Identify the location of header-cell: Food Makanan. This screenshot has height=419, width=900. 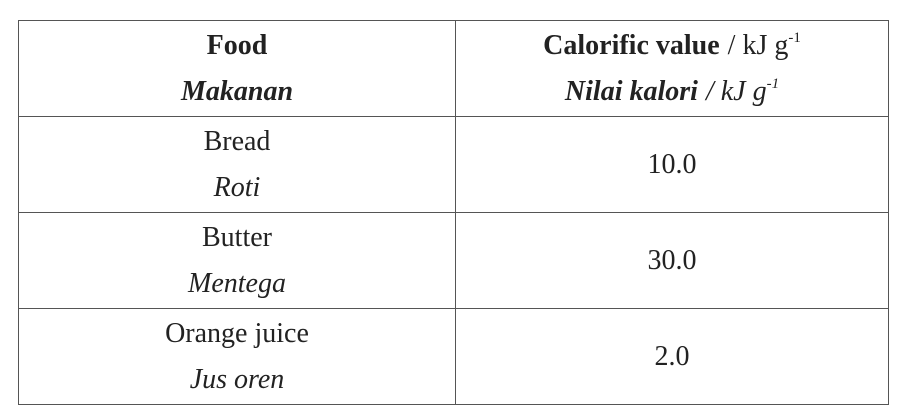
(237, 68).